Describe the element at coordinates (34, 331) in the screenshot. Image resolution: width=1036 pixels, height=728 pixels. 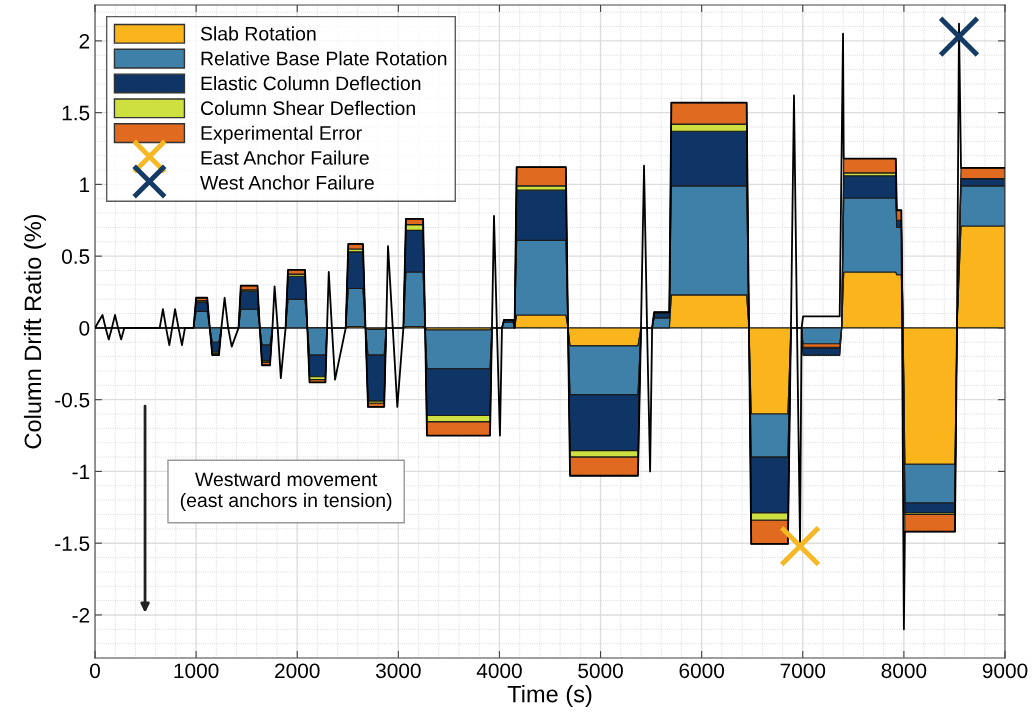
I see `y-axis-title: Column Drift Ratio (%)` at that location.